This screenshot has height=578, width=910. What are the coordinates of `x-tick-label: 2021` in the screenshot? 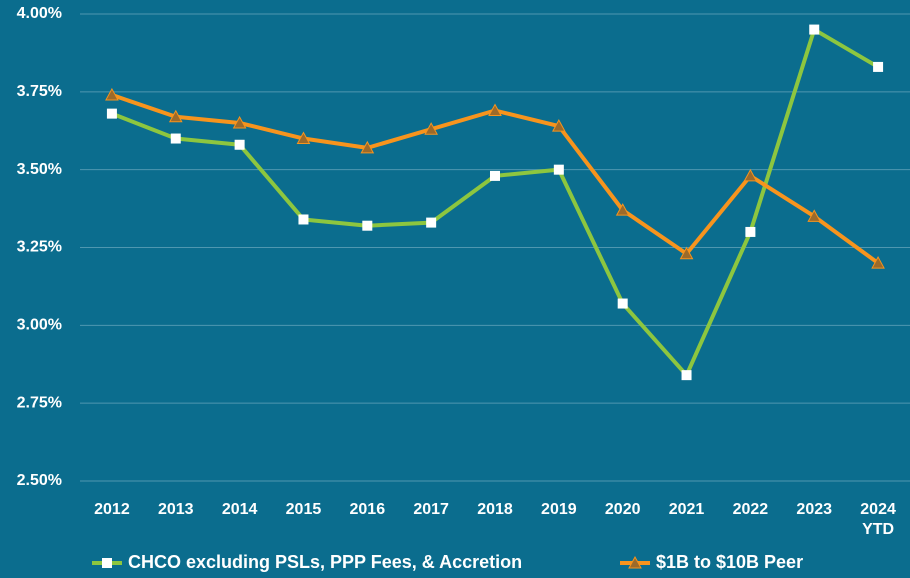 It's located at (687, 509).